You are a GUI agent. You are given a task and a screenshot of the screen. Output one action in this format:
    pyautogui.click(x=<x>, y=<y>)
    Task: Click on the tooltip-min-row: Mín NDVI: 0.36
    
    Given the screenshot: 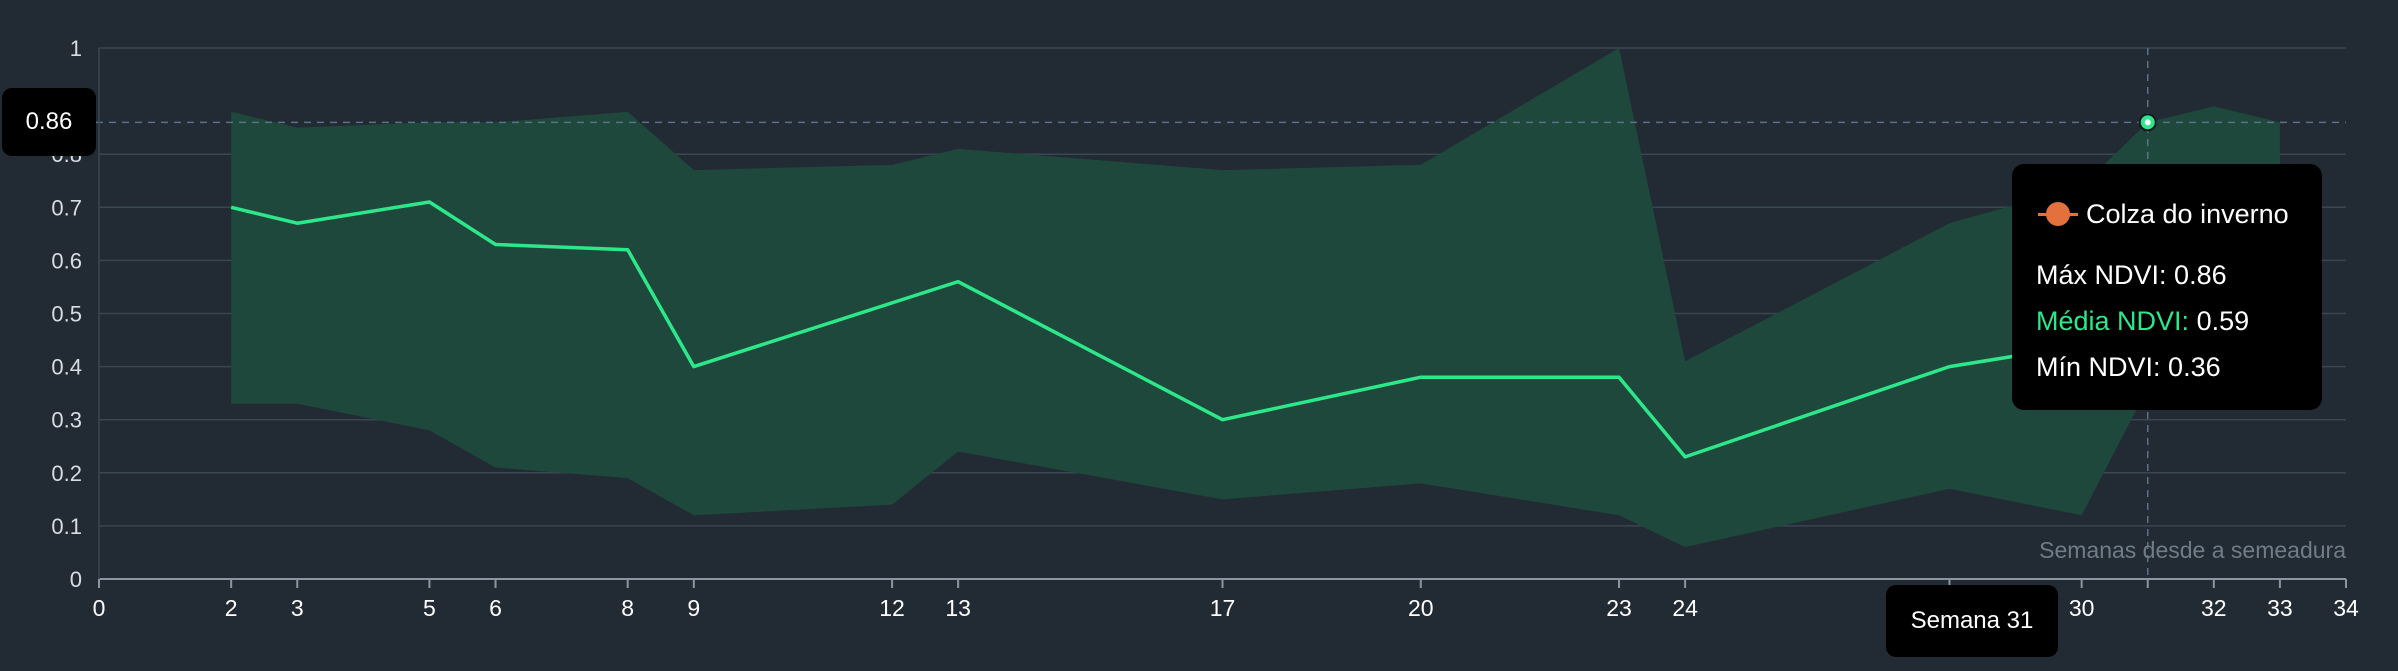 What is the action you would take?
    pyautogui.click(x=2179, y=367)
    